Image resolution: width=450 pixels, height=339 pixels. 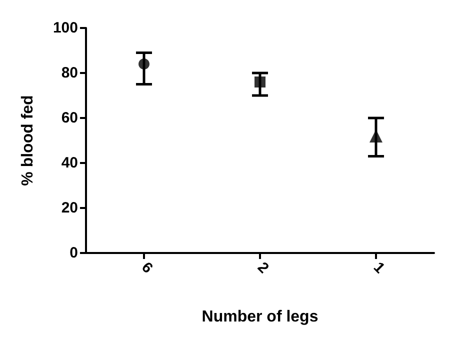 I want to click on x-tick-label: 2, so click(x=263, y=267).